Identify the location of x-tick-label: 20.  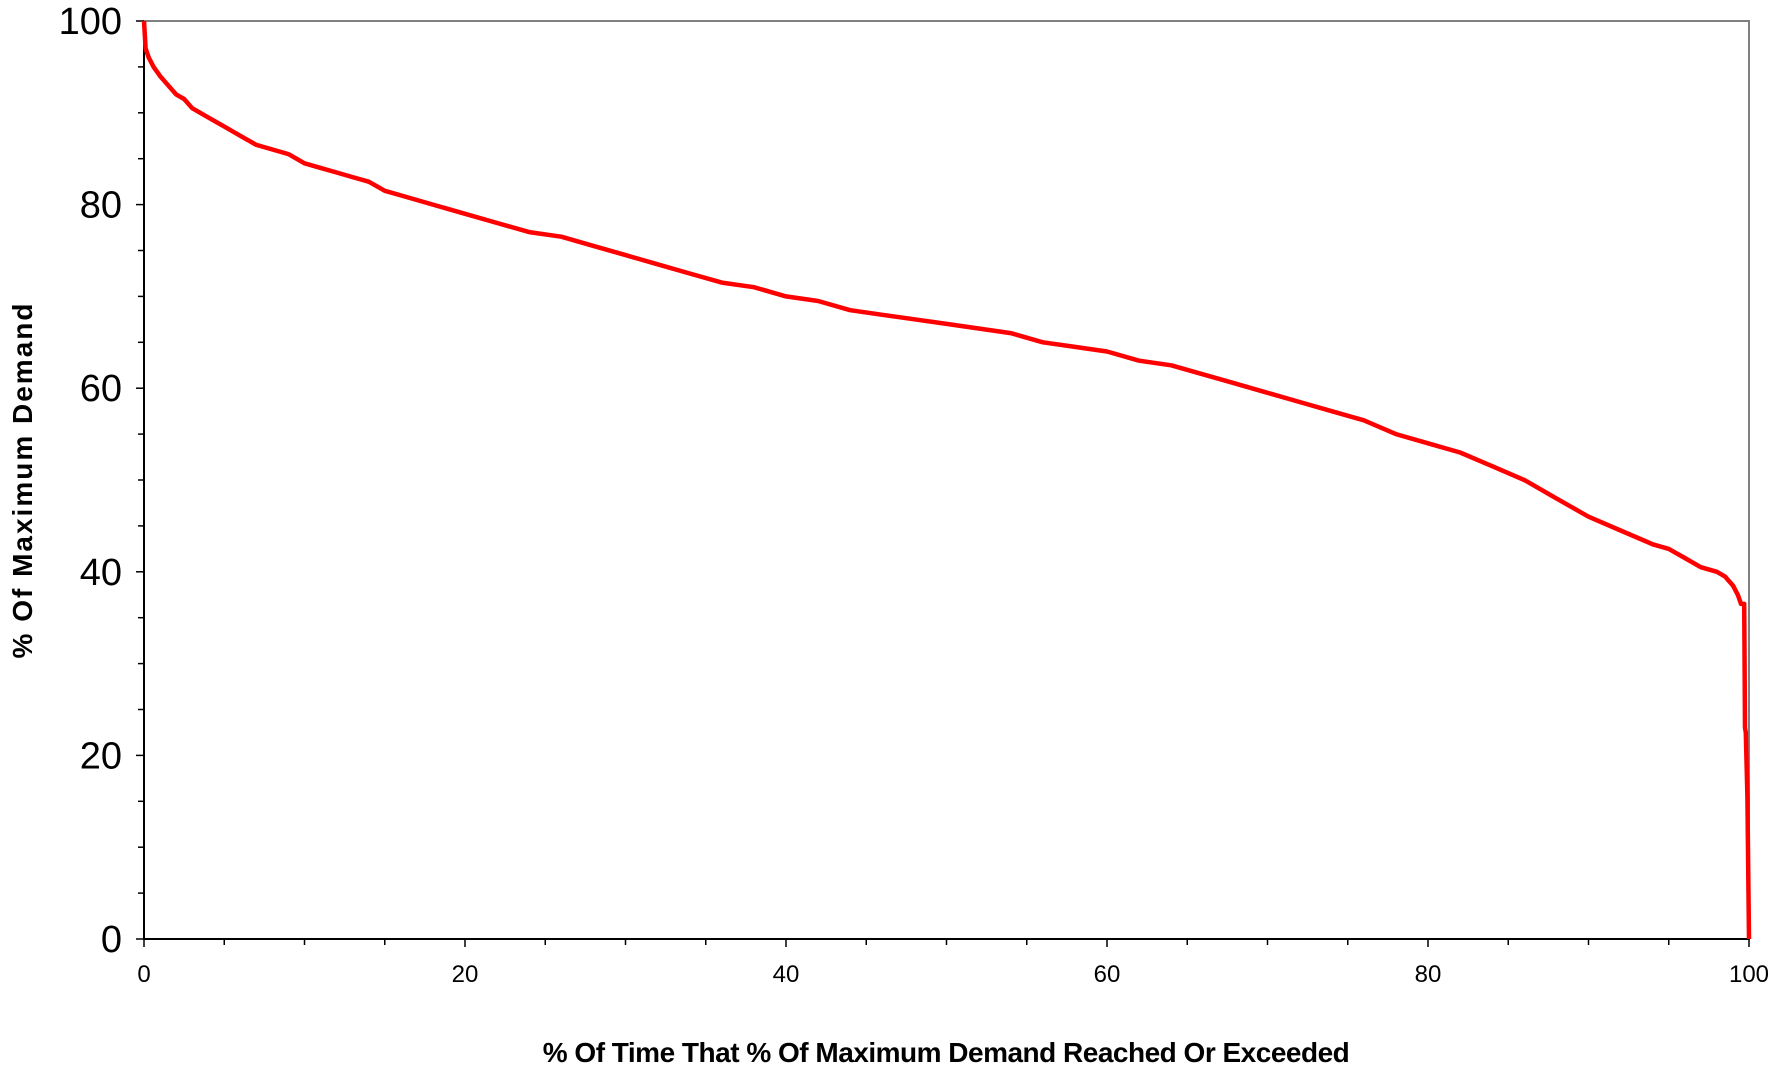
(465, 974).